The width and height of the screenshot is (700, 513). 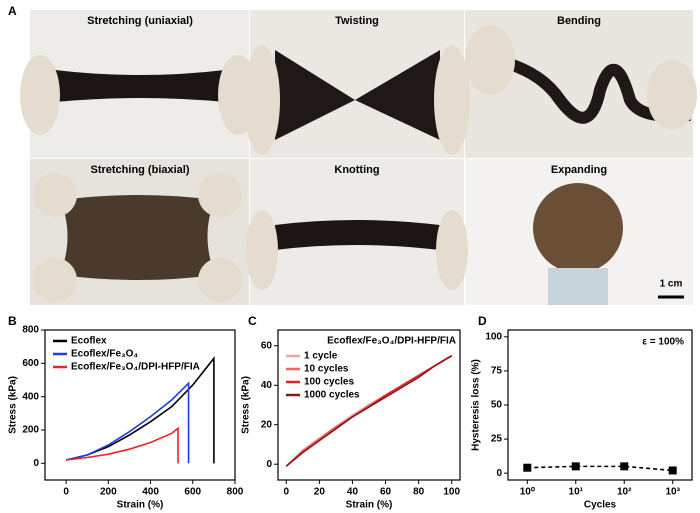 What do you see at coordinates (267, 345) in the screenshot?
I see `y-tick-label: 60` at bounding box center [267, 345].